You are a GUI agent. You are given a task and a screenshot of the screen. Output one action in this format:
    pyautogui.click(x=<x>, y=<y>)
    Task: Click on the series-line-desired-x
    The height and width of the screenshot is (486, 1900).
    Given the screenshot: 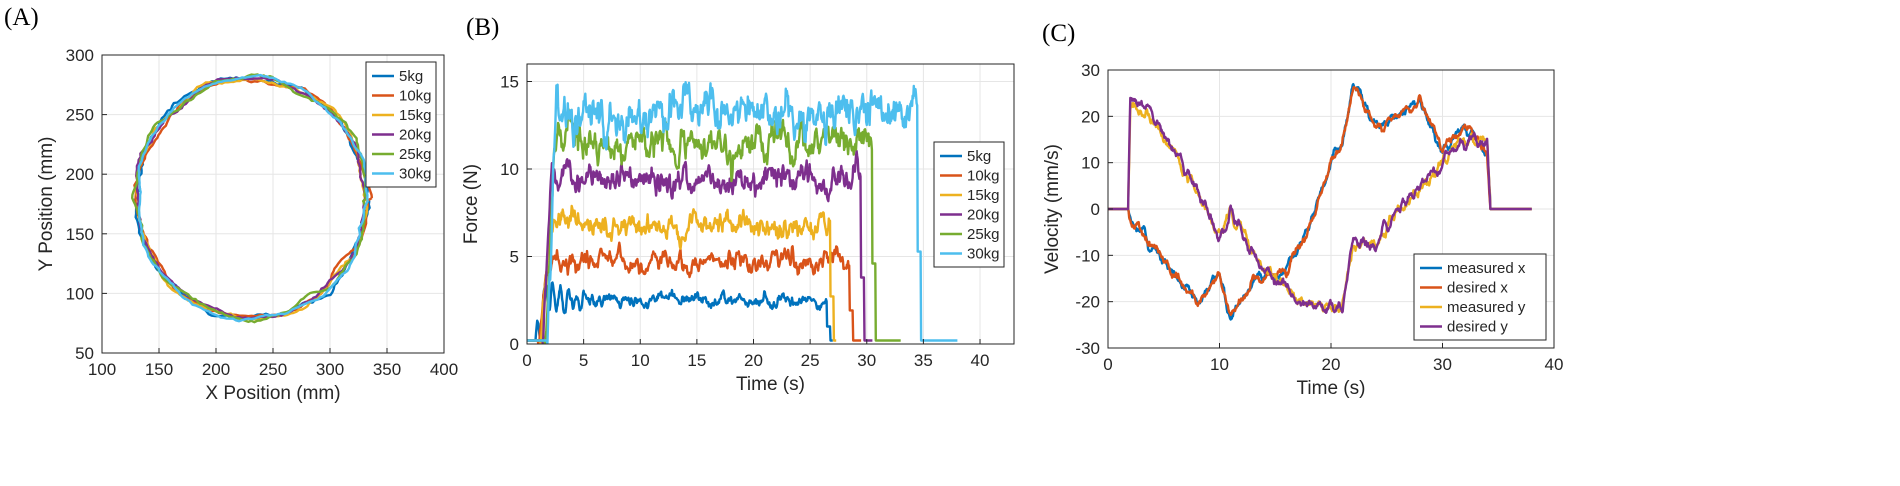 What is the action you would take?
    pyautogui.click(x=1320, y=201)
    